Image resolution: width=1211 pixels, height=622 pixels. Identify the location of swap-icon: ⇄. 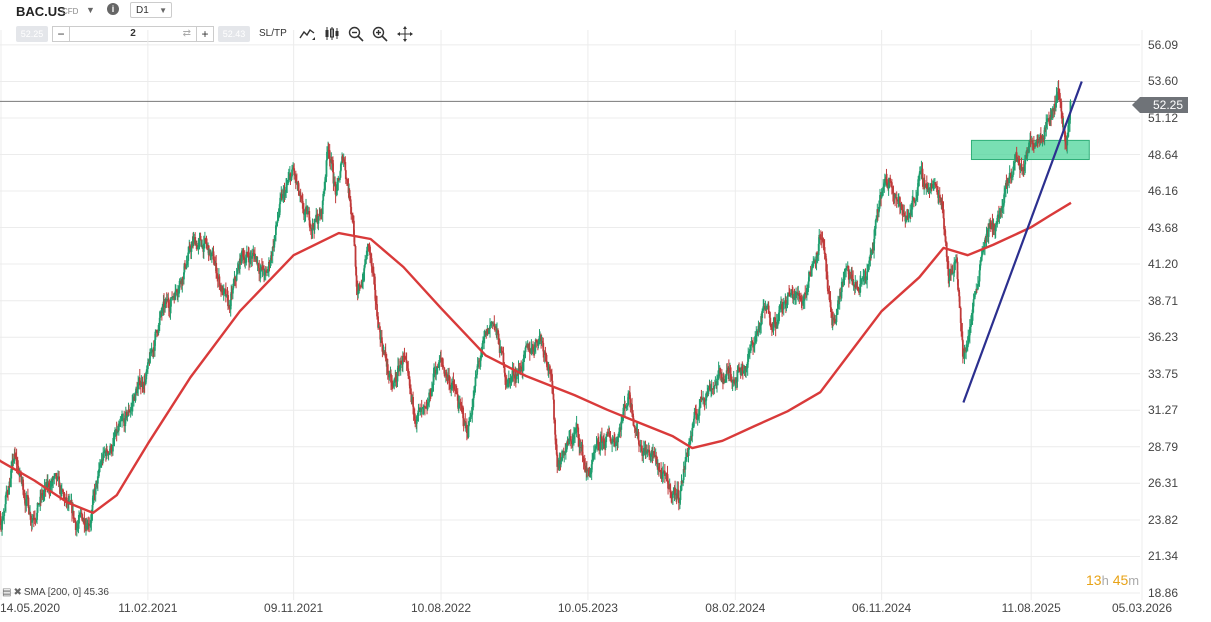
(186, 33).